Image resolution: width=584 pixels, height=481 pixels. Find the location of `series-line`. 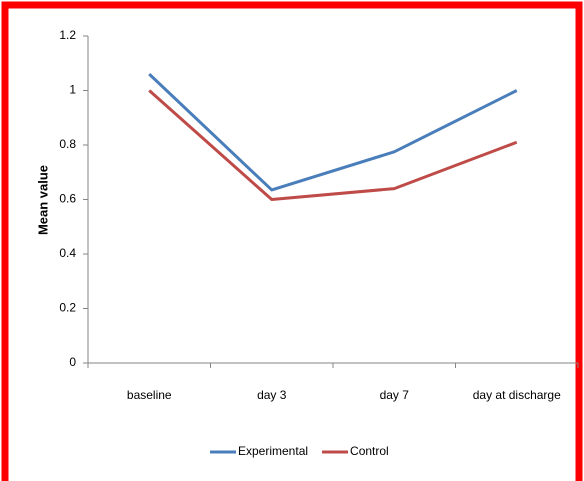

series-line is located at coordinates (333, 145).